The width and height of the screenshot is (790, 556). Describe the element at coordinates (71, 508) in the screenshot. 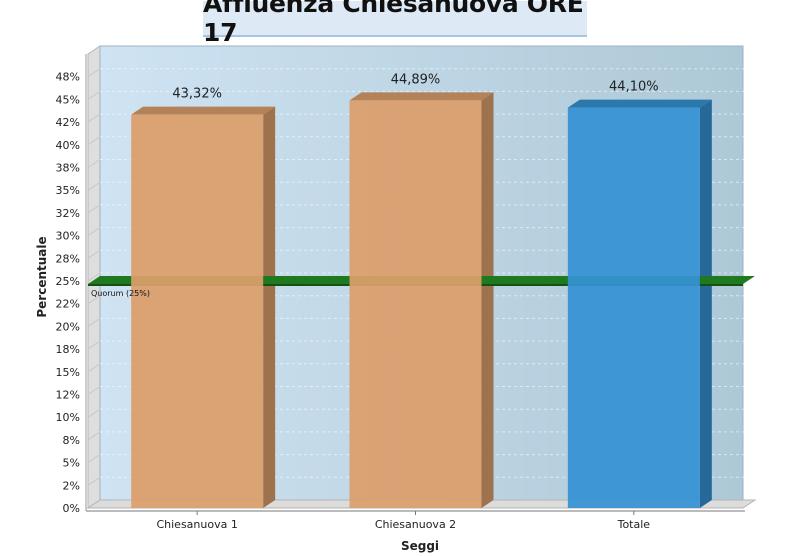

I see `y-tick-label: 0%` at that location.